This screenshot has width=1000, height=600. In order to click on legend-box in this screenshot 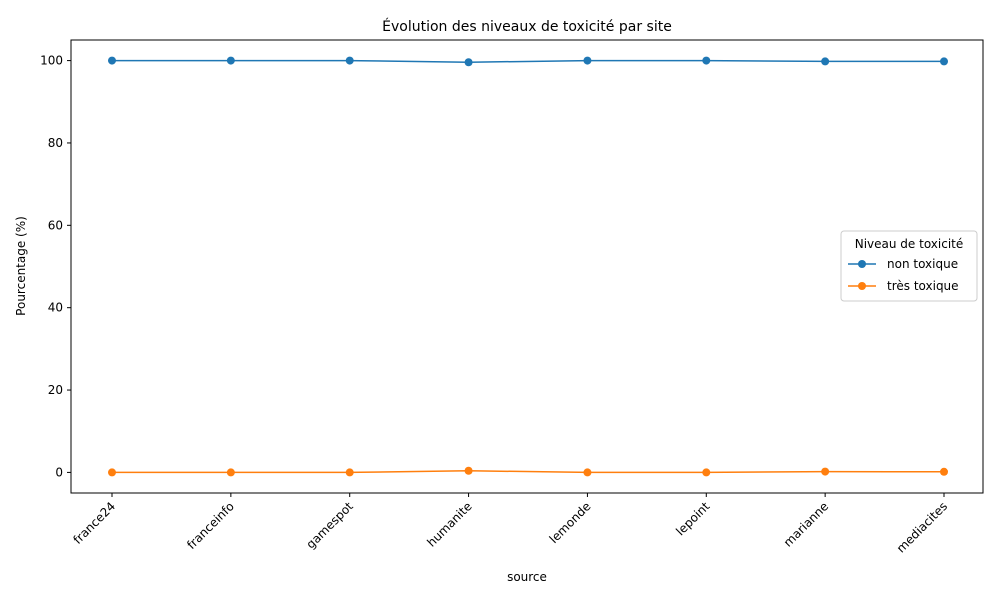, I will do `click(909, 266)`.